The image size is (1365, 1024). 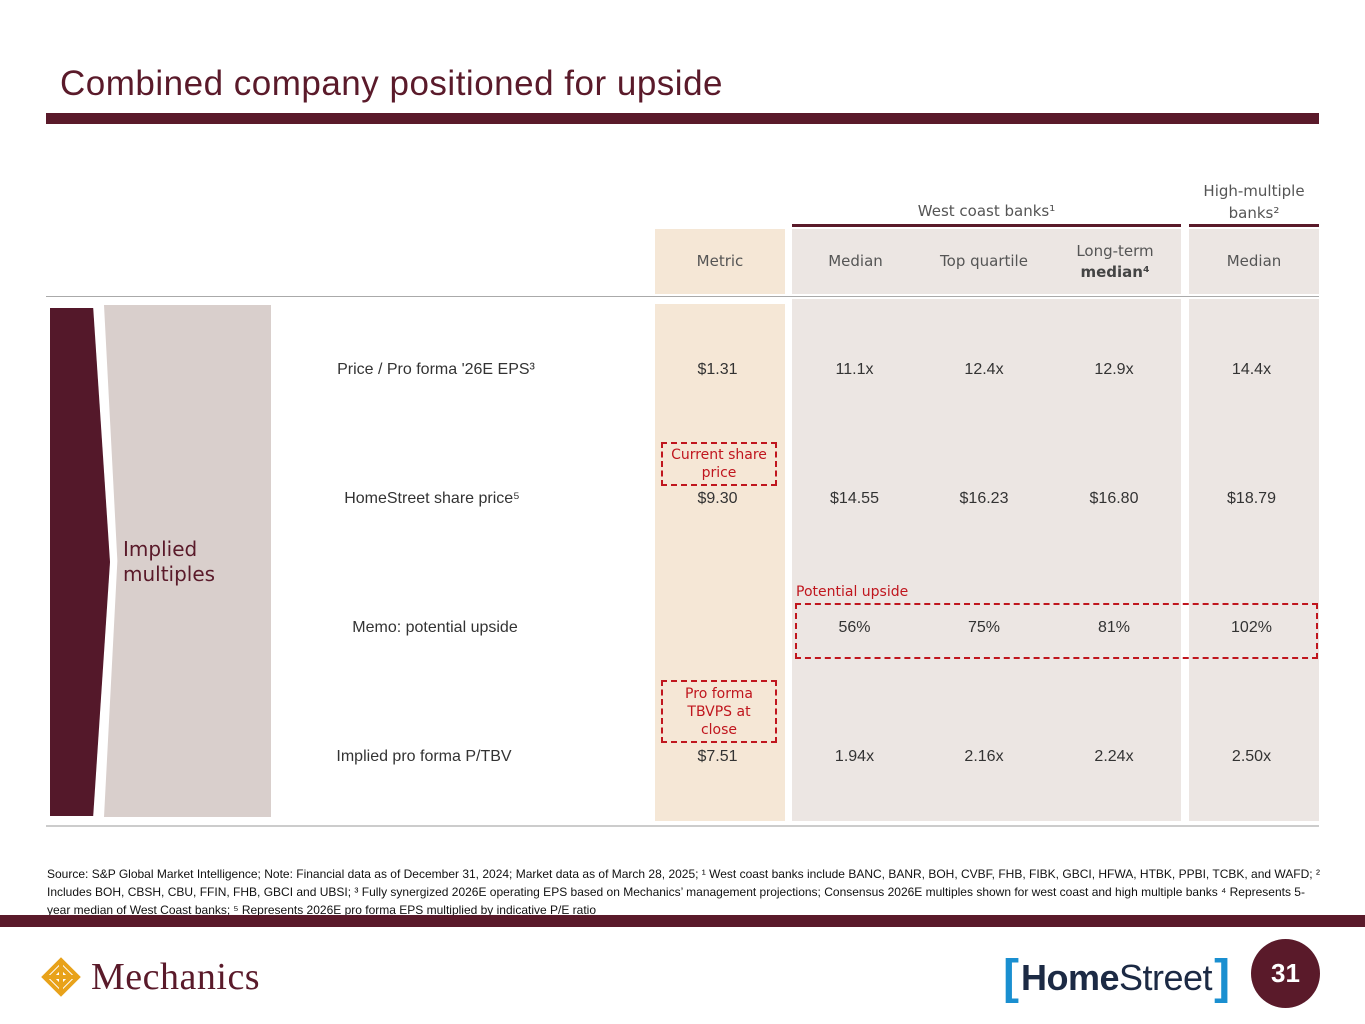 What do you see at coordinates (720, 562) in the screenshot?
I see `metric-column-body-bg` at bounding box center [720, 562].